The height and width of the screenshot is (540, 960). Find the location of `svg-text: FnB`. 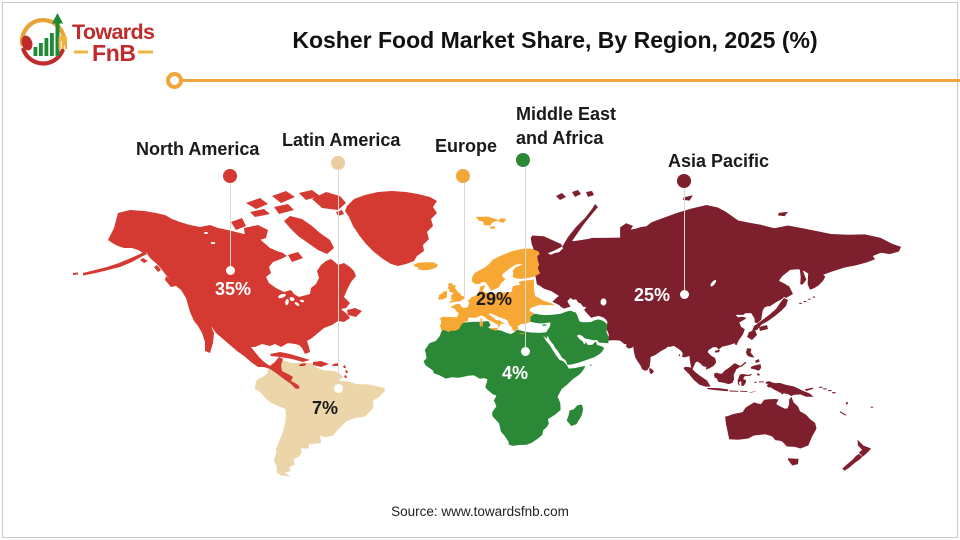

svg-text: FnB is located at coordinates (114, 53).